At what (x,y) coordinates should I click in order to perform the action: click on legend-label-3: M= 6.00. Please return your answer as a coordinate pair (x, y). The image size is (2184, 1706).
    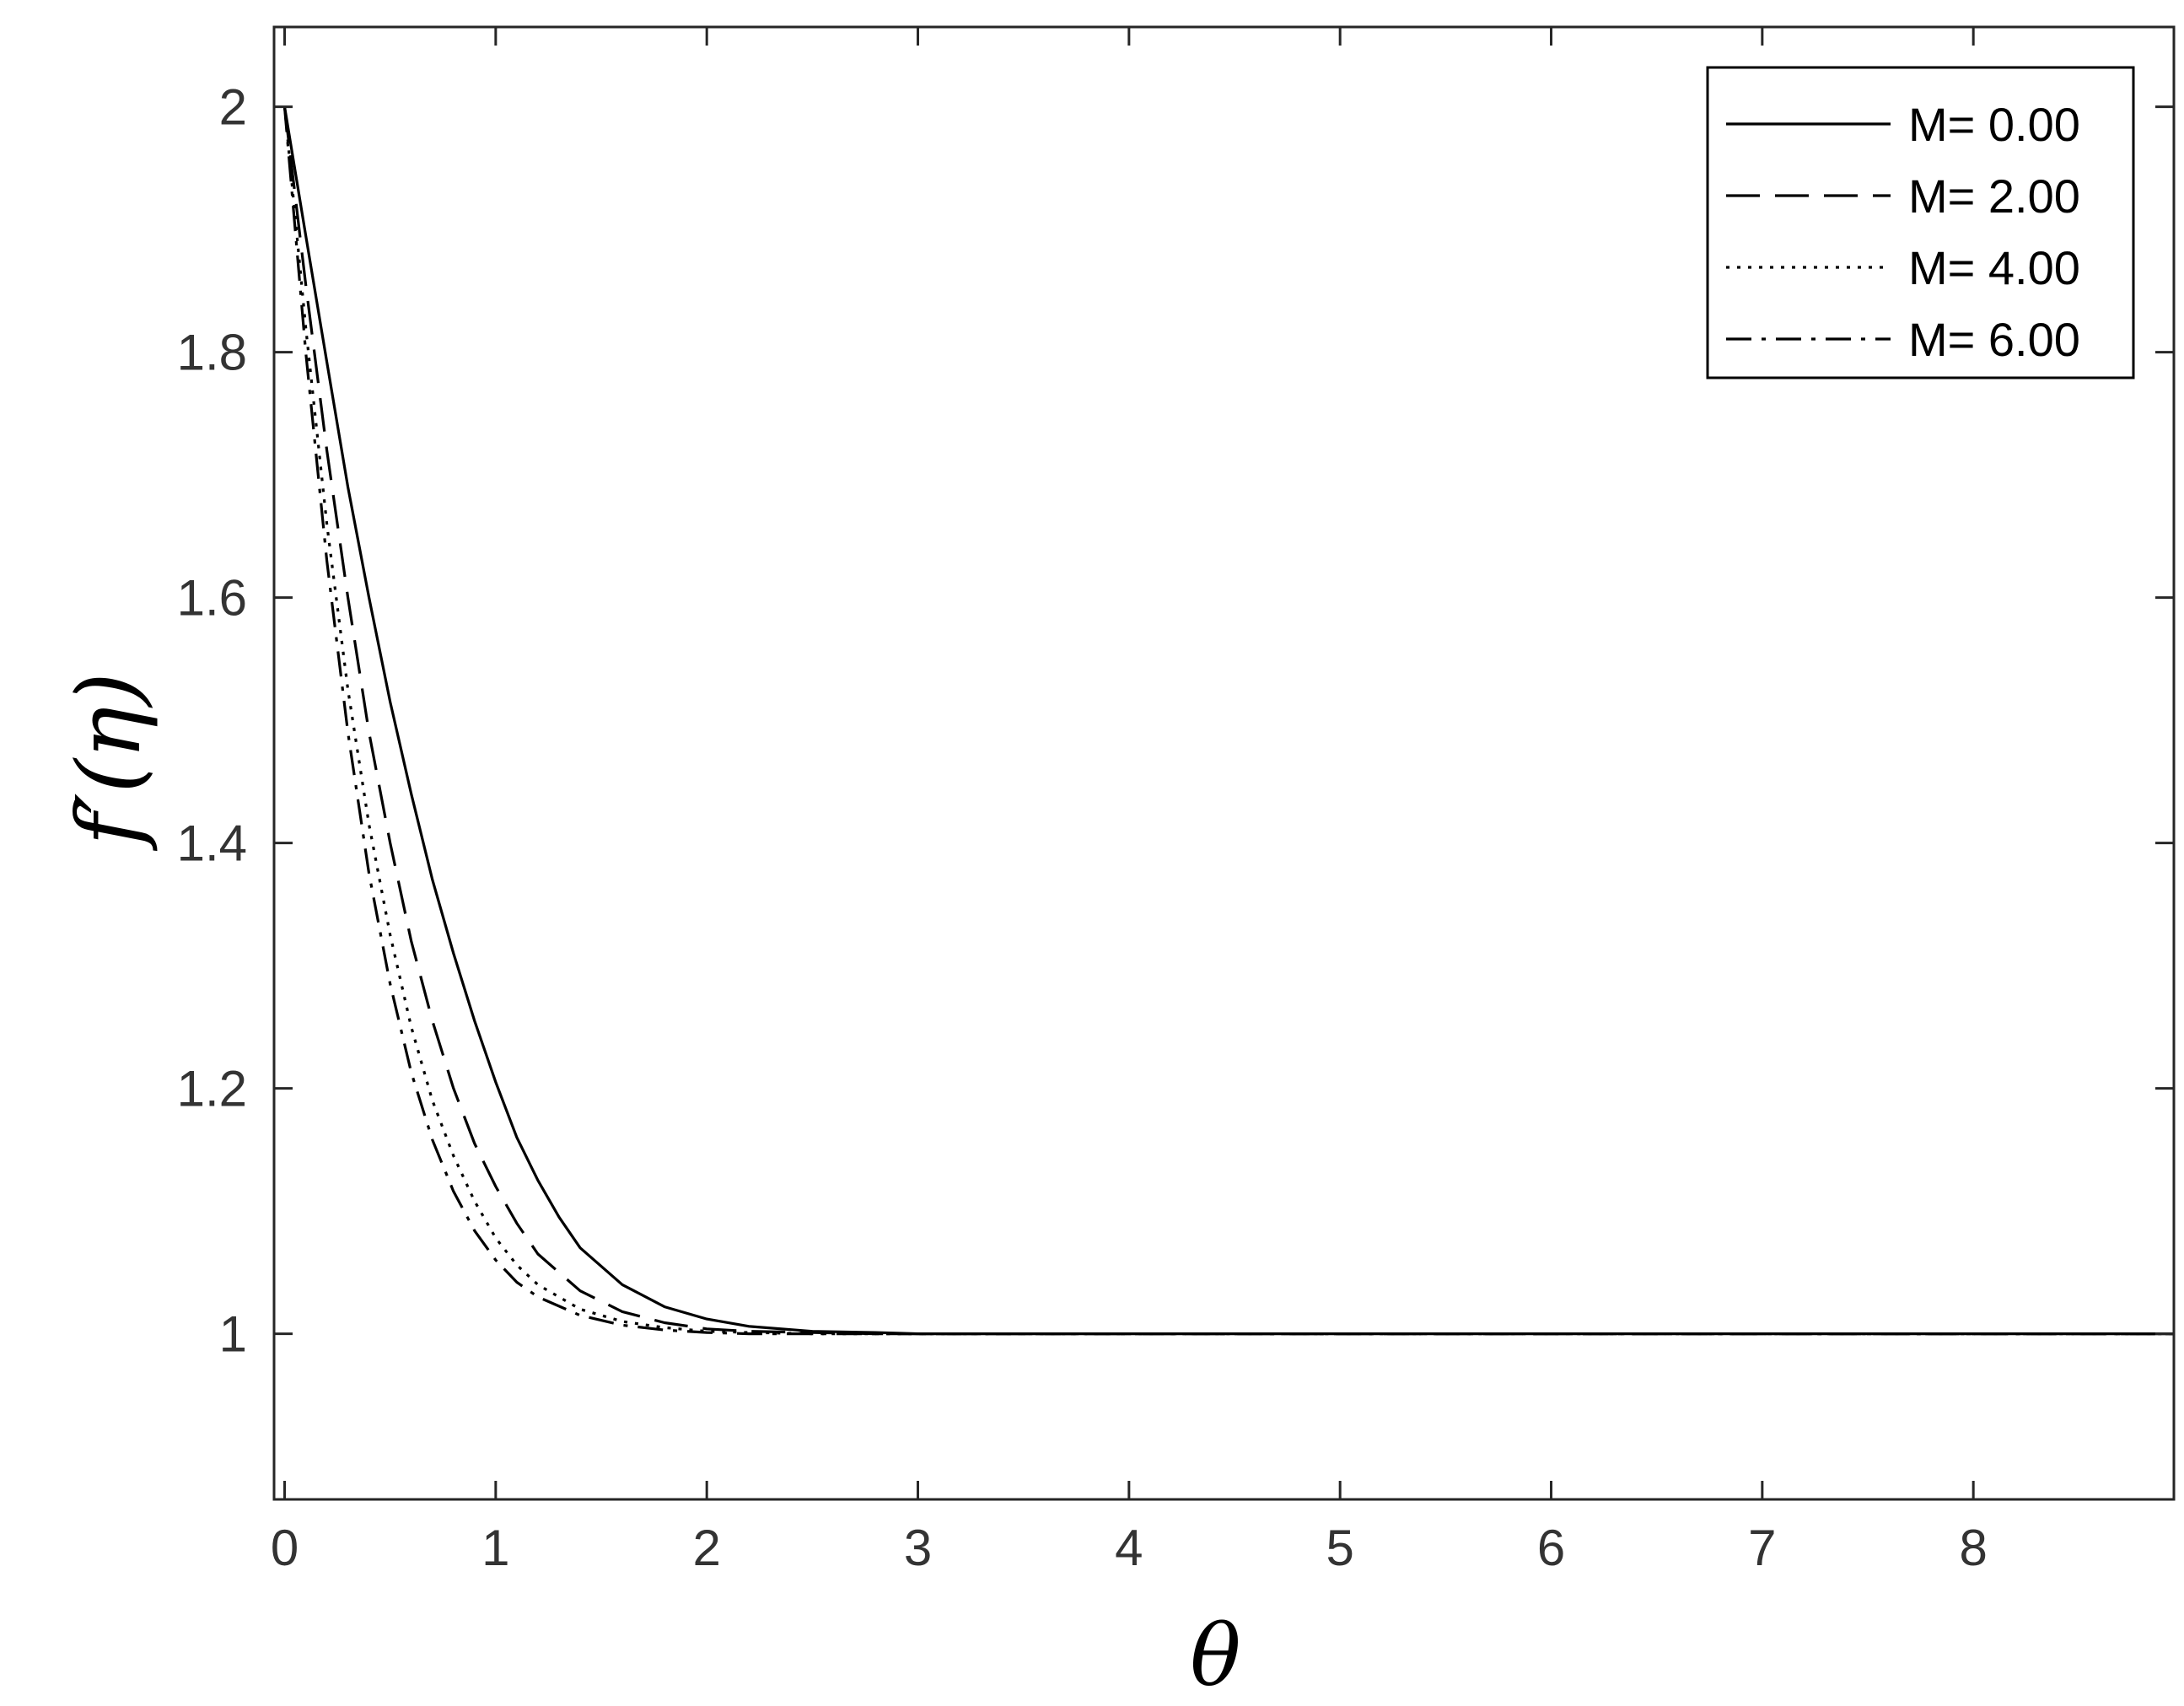
    Looking at the image, I should click on (1994, 339).